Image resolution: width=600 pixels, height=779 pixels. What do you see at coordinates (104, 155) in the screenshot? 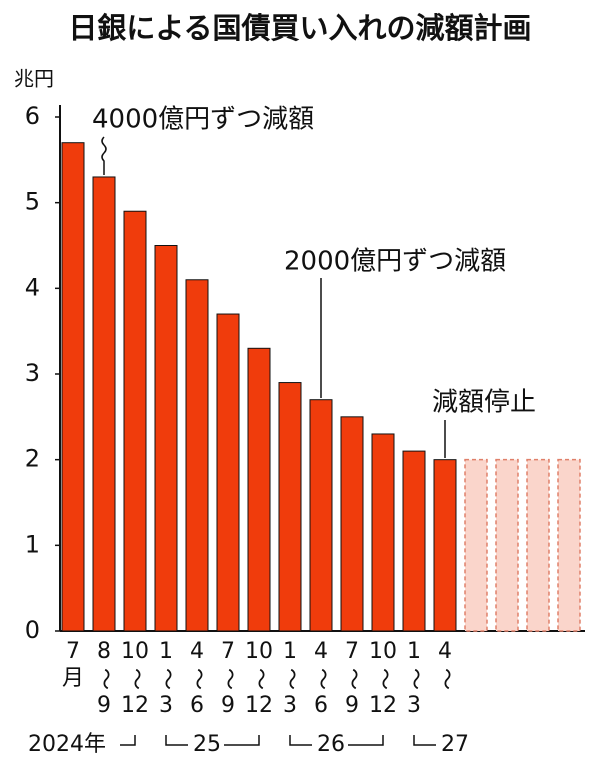
I see `annotation-line` at bounding box center [104, 155].